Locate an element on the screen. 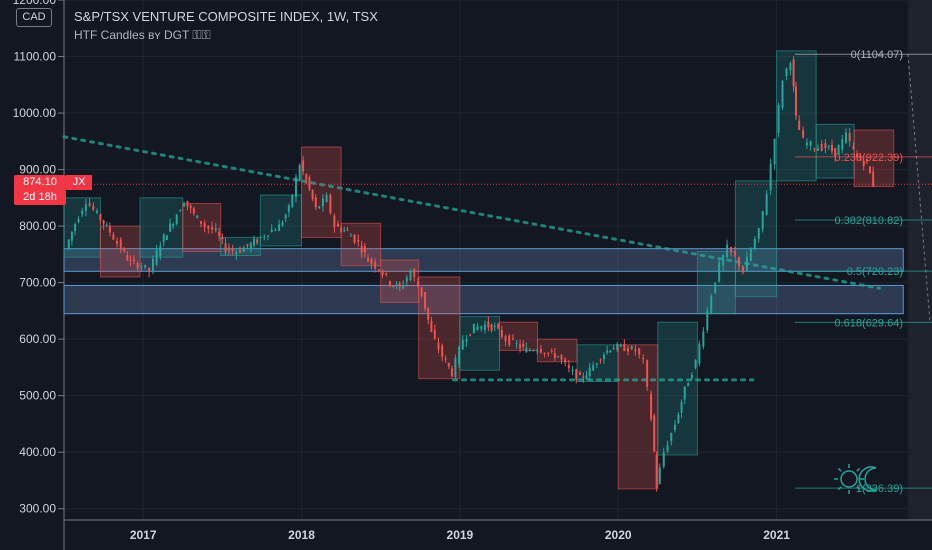  bar-countdown: 2d 18h is located at coordinates (40, 197).